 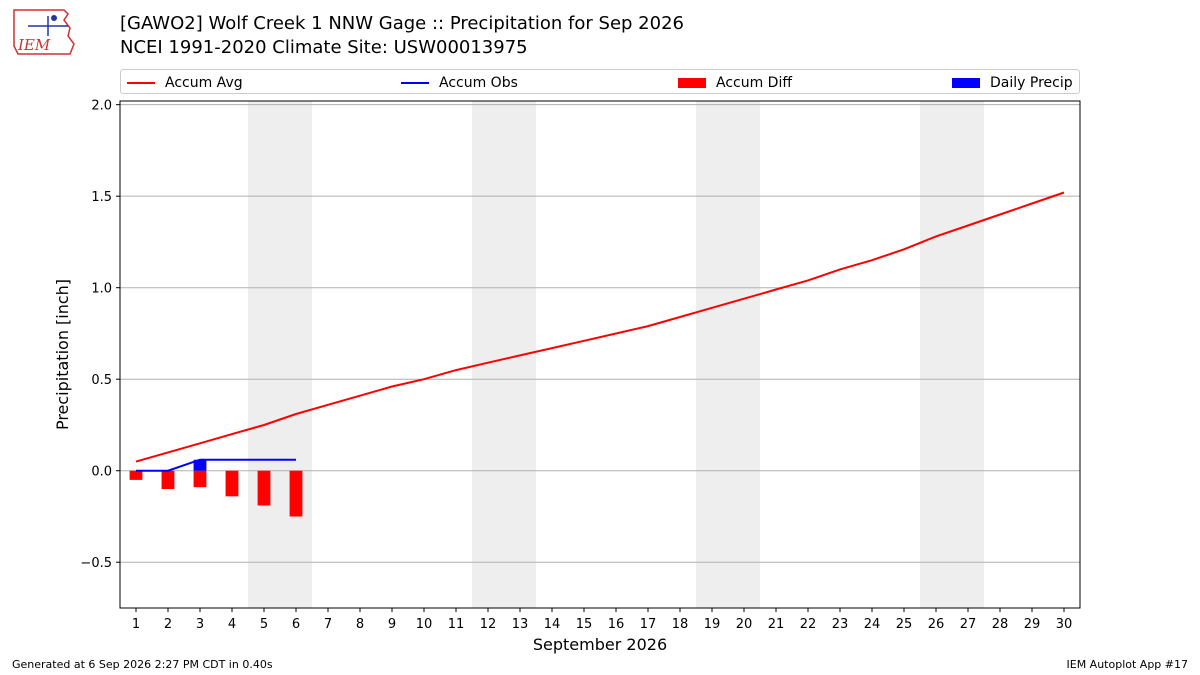 What do you see at coordinates (200, 624) in the screenshot?
I see `x-tick-label: 3` at bounding box center [200, 624].